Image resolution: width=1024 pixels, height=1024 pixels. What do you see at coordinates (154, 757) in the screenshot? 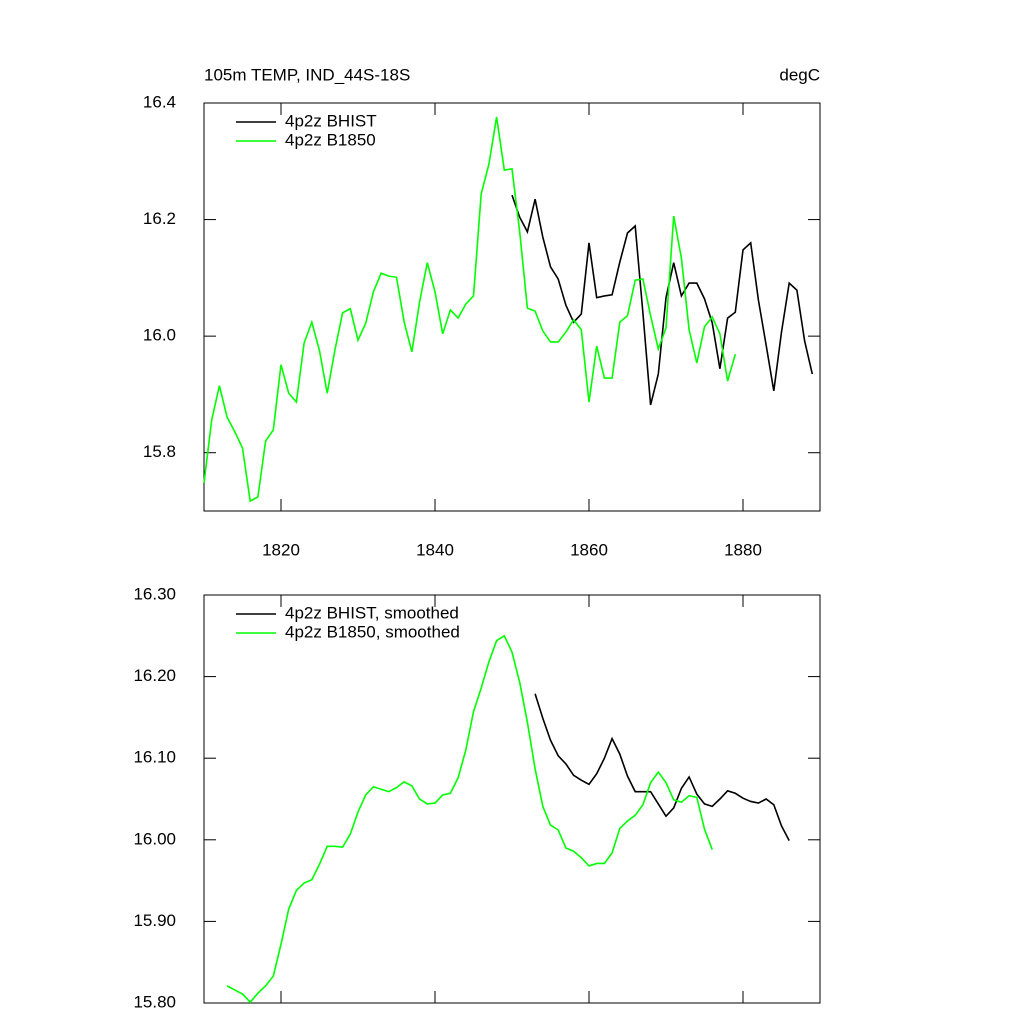
I see `y-tick-label: 16.10` at bounding box center [154, 757].